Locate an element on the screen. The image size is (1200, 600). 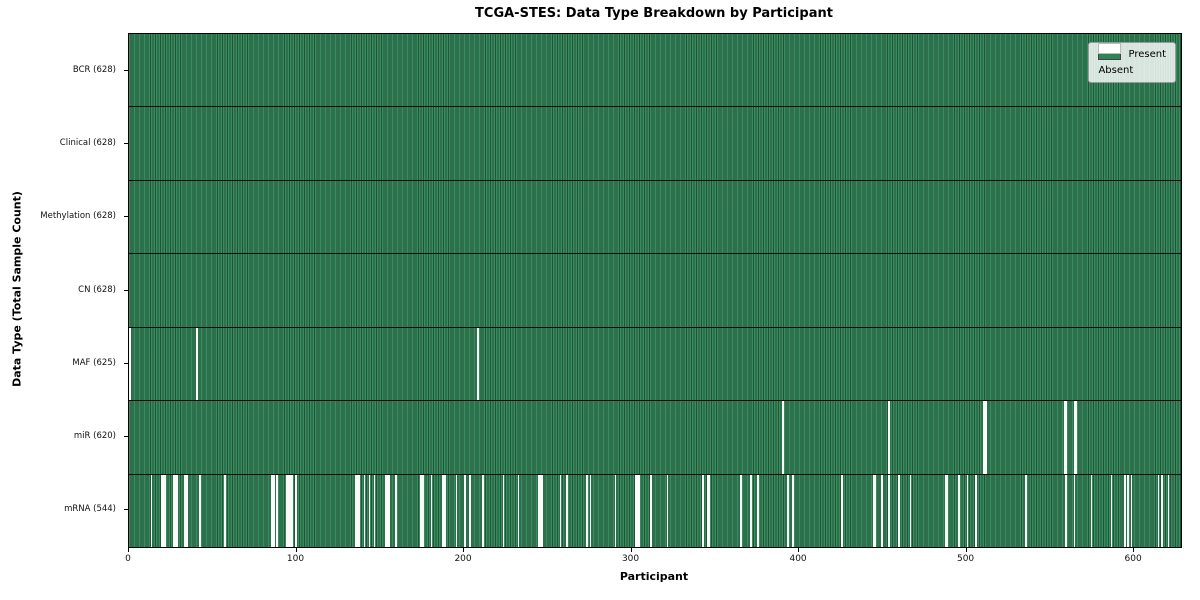
heatmap-row-bcr is located at coordinates (655, 70).